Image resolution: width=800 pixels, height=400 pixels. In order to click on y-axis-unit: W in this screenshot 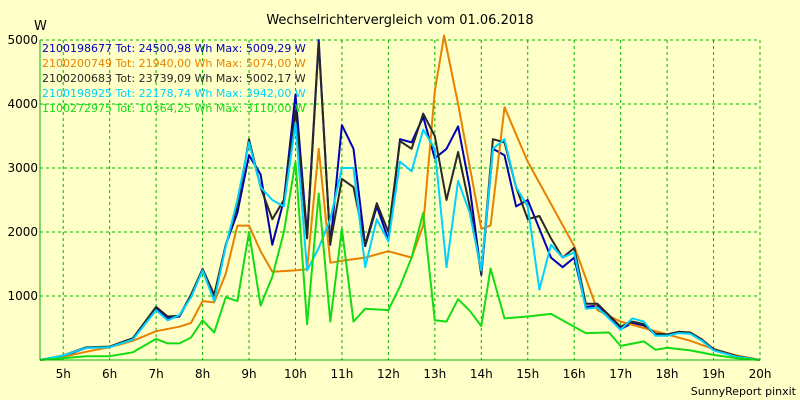, I will do `click(40, 26)`.